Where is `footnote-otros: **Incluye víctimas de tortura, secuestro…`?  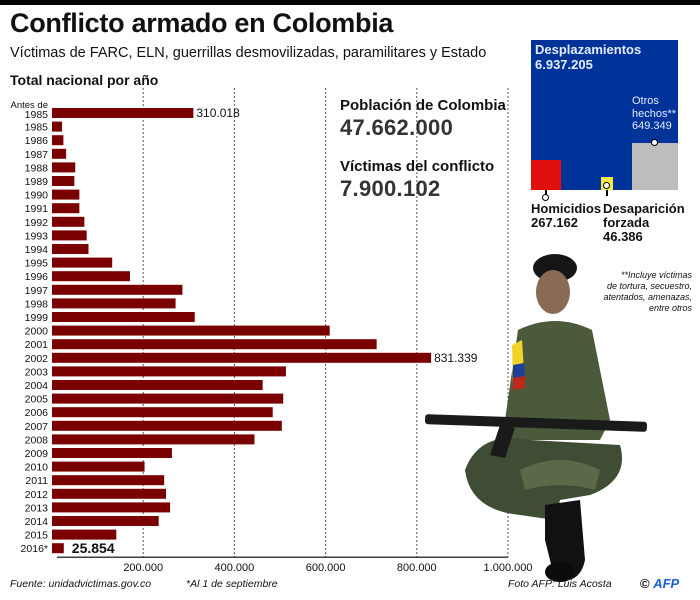
footnote-otros: **Incluye víctimas de tortura, secuestro… is located at coordinates (637, 292).